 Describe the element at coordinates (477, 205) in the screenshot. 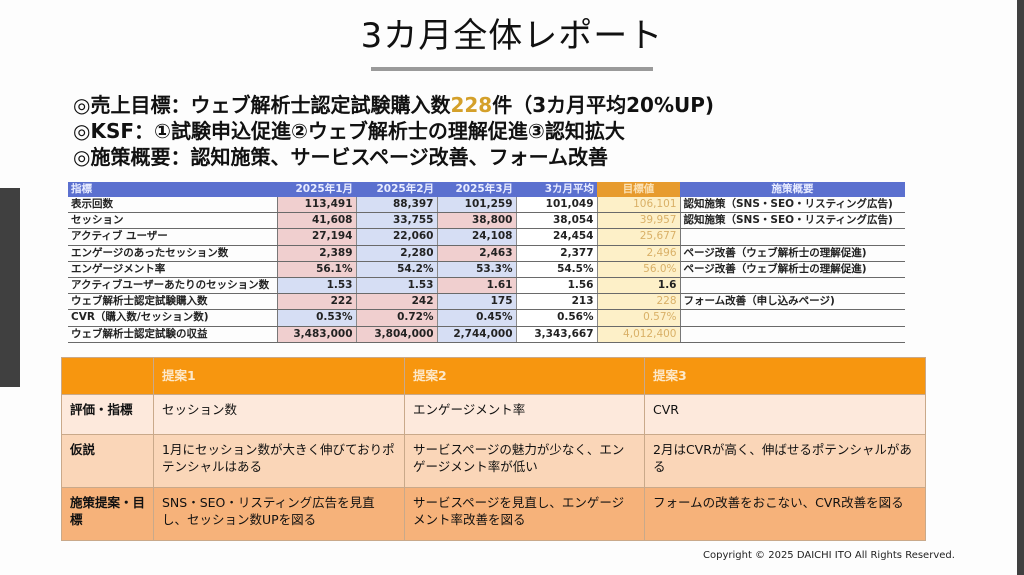

I see `kpi-cell-mar: 101,259` at that location.